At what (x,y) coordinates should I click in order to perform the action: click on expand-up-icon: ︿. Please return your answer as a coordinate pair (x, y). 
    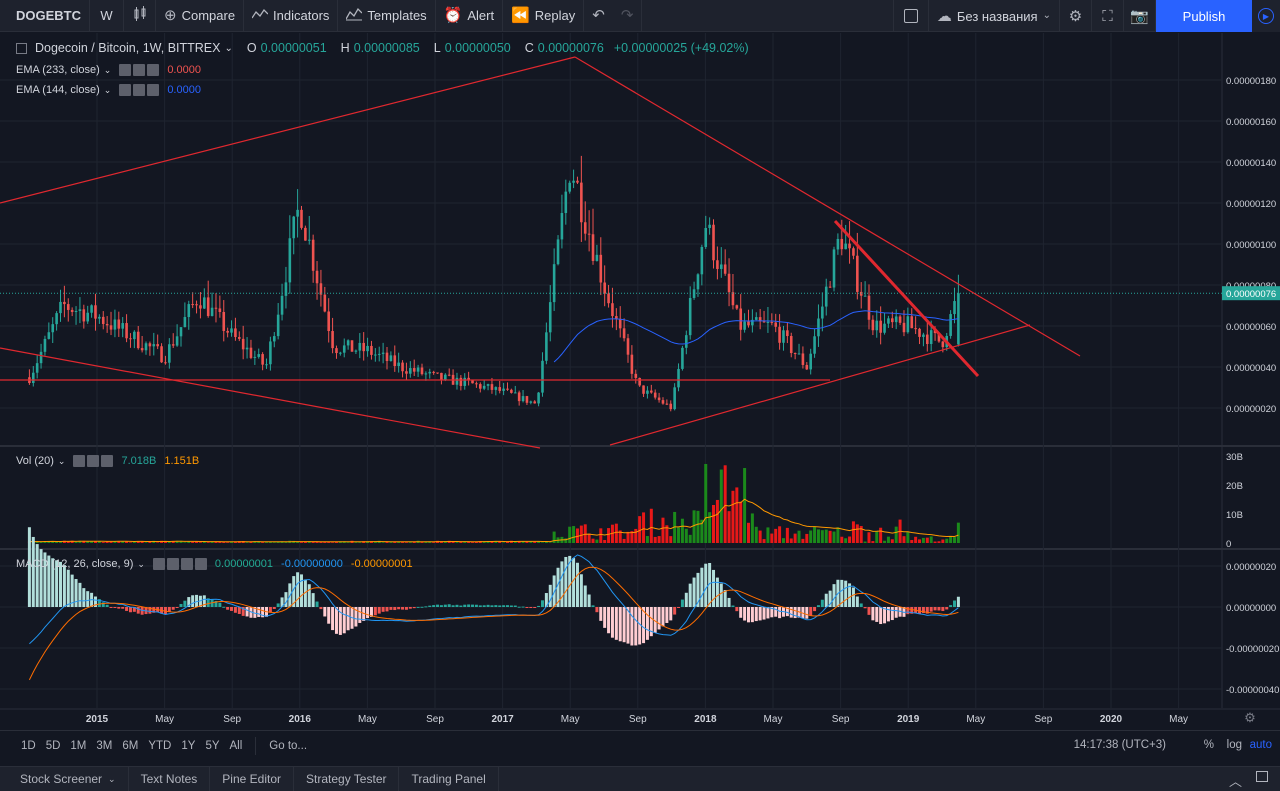
    Looking at the image, I should click on (1235, 781).